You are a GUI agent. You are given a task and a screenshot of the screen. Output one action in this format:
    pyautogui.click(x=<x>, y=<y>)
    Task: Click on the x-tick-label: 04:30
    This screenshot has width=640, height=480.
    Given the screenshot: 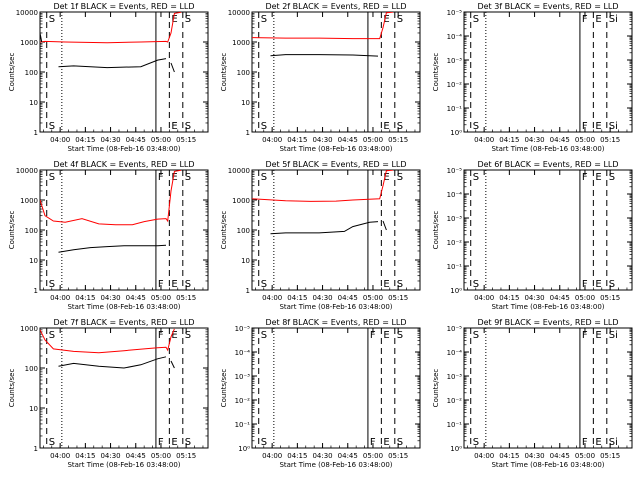 What is the action you would take?
    pyautogui.click(x=110, y=456)
    